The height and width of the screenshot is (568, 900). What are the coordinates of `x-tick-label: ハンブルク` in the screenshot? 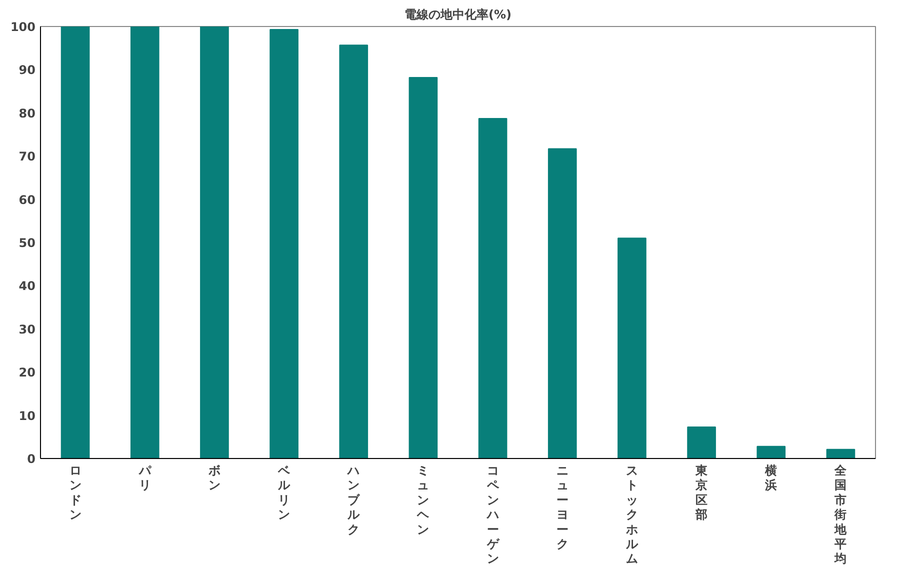 It's located at (353, 500).